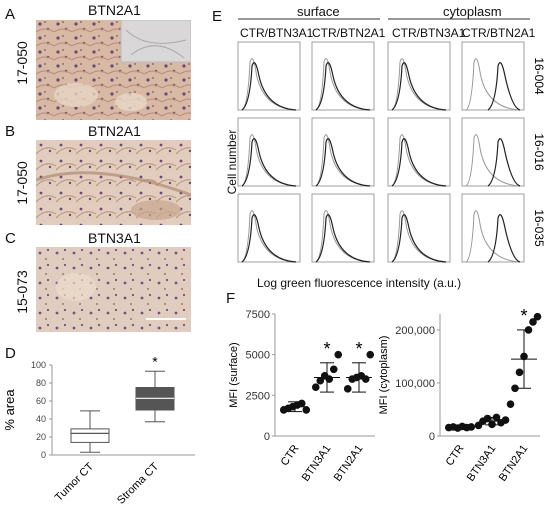 Image resolution: width=550 pixels, height=505 pixels. I want to click on panel-b-sample: 17-050, so click(22, 183).